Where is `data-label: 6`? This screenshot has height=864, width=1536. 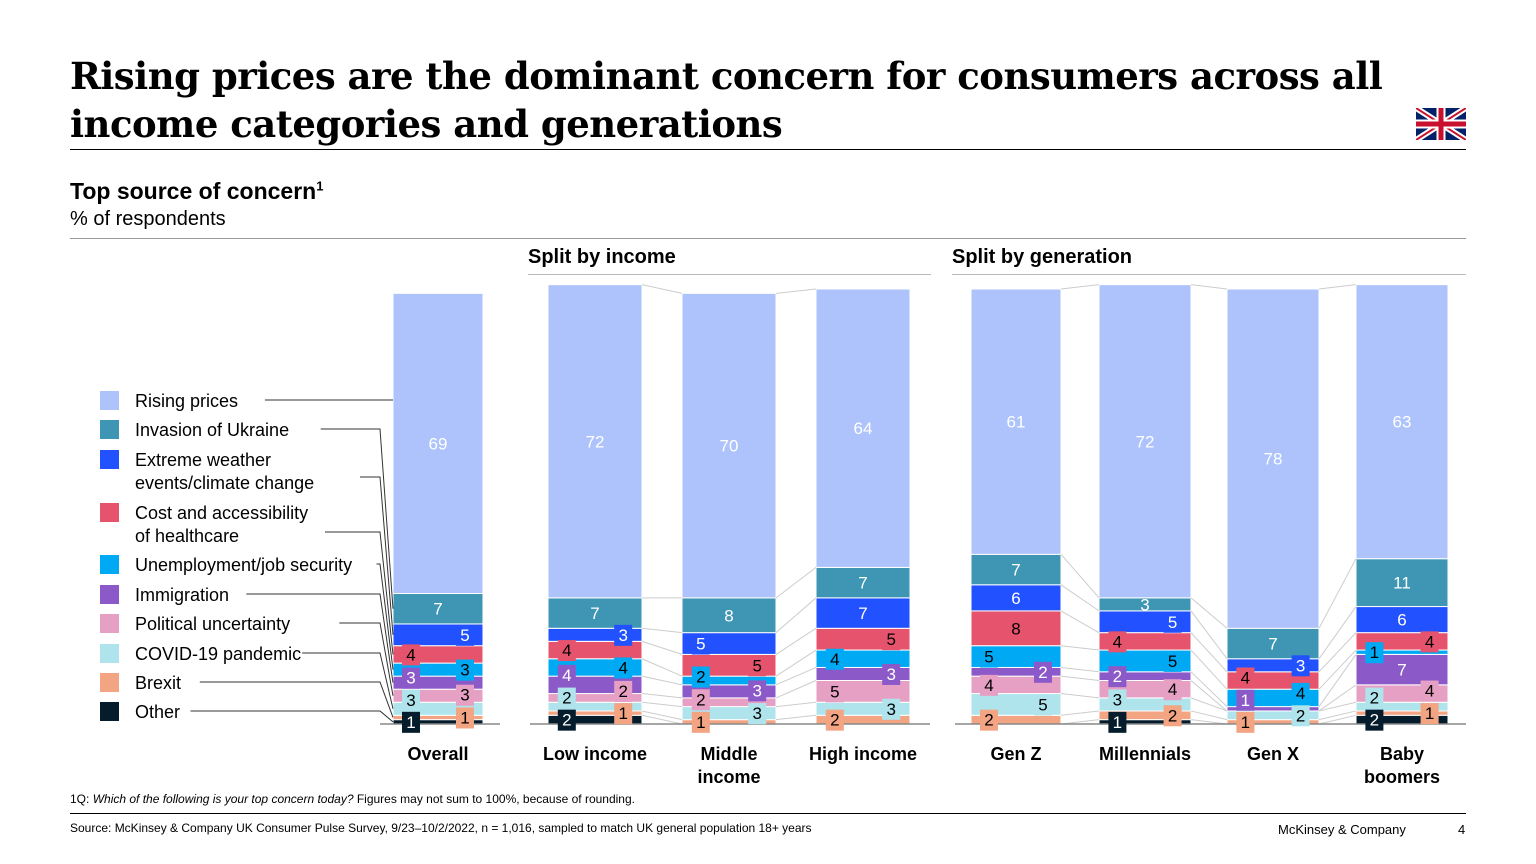 data-label: 6 is located at coordinates (1401, 620).